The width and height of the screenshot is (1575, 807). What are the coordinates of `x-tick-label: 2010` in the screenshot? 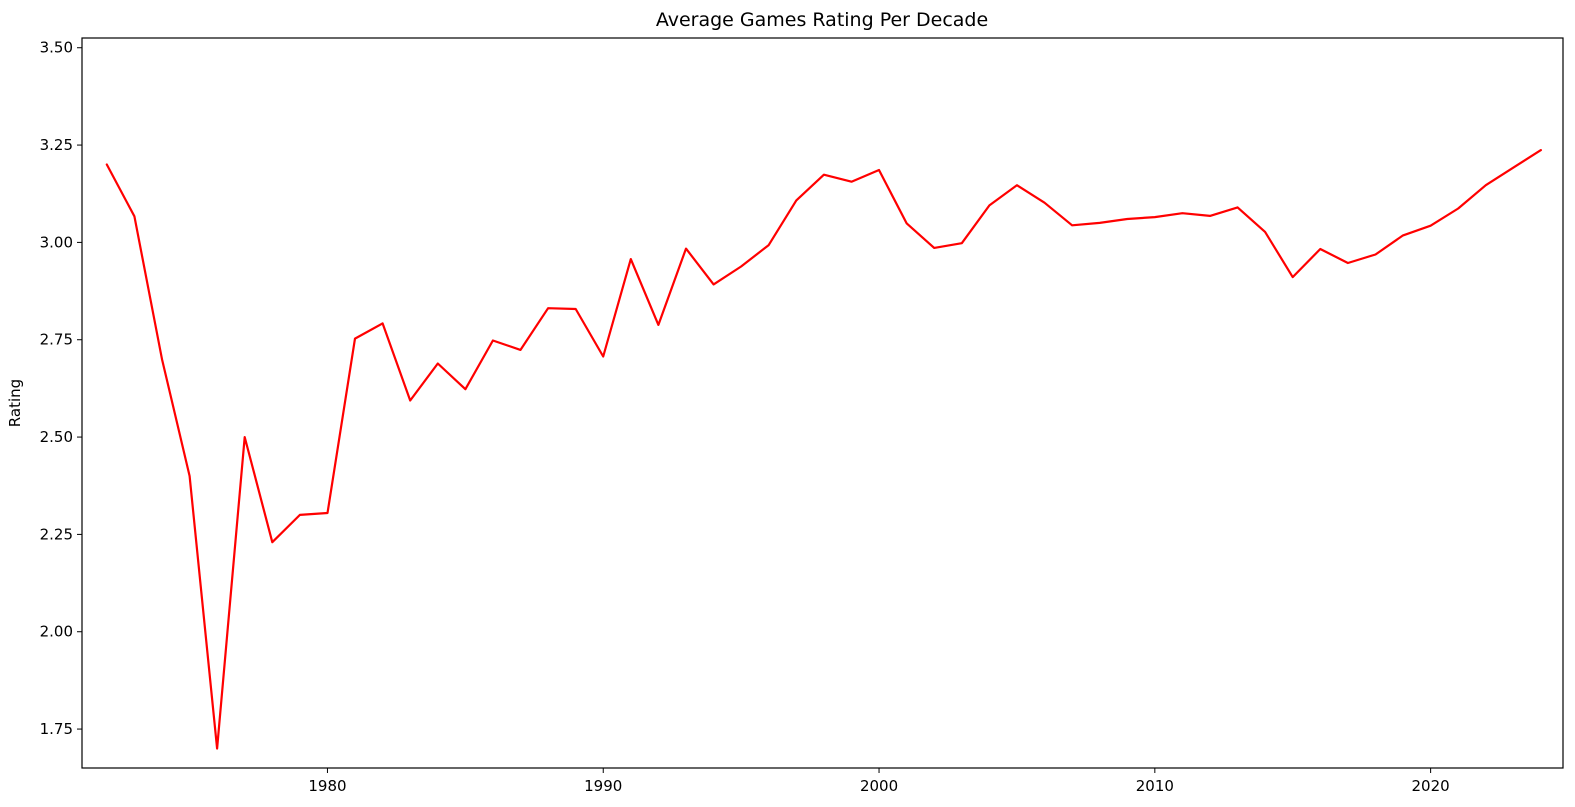 It's located at (1155, 786).